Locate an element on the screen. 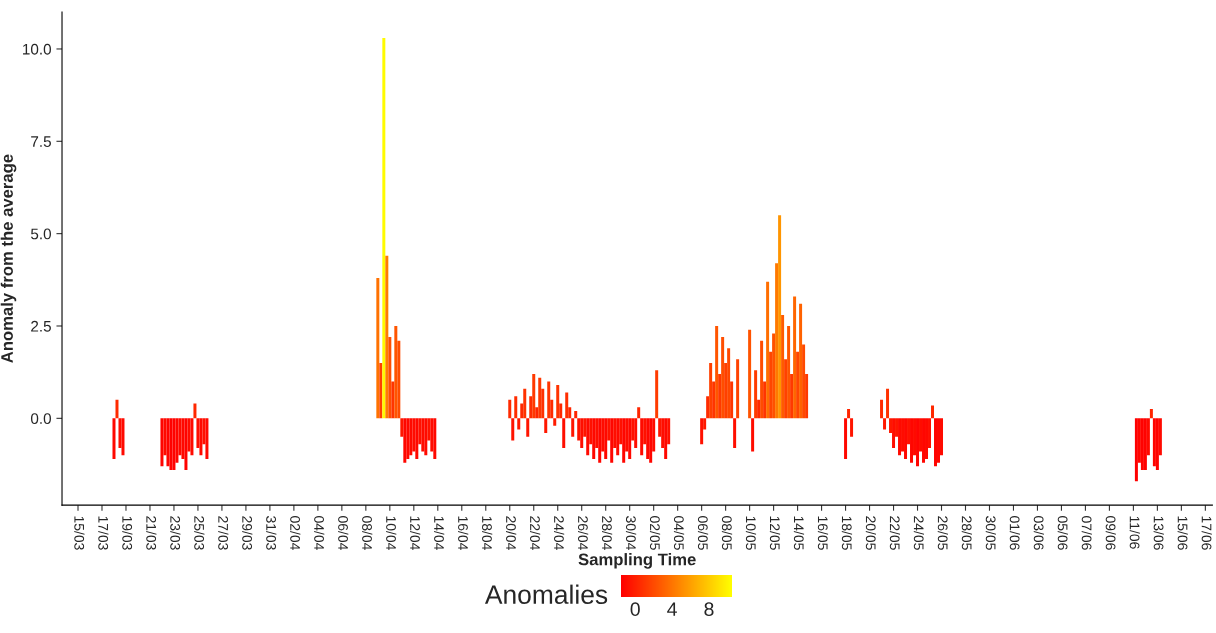  x-tick-label: 17/06 is located at coordinates (1206, 533).